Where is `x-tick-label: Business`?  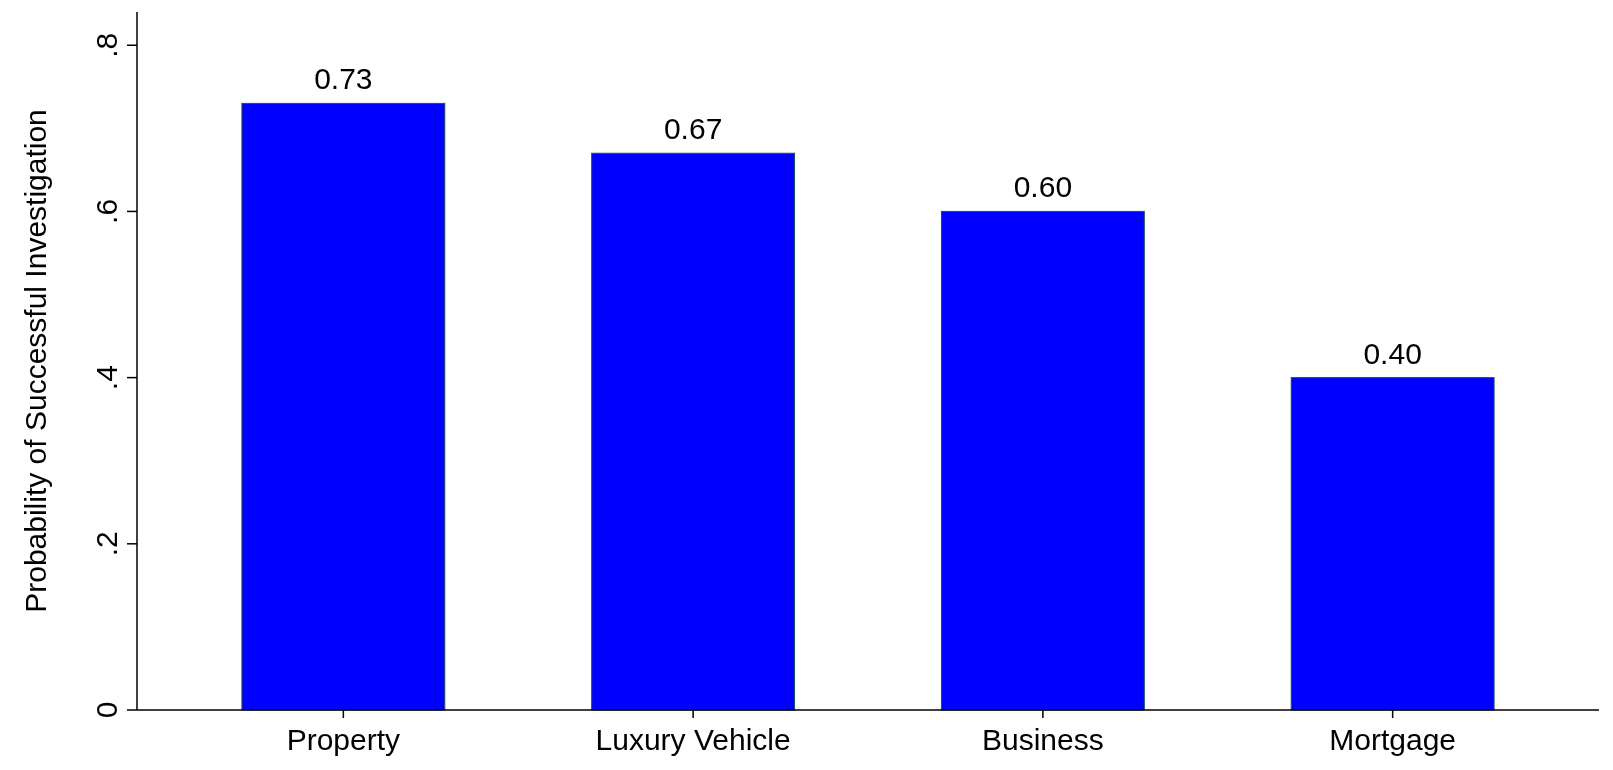 x-tick-label: Business is located at coordinates (1043, 739).